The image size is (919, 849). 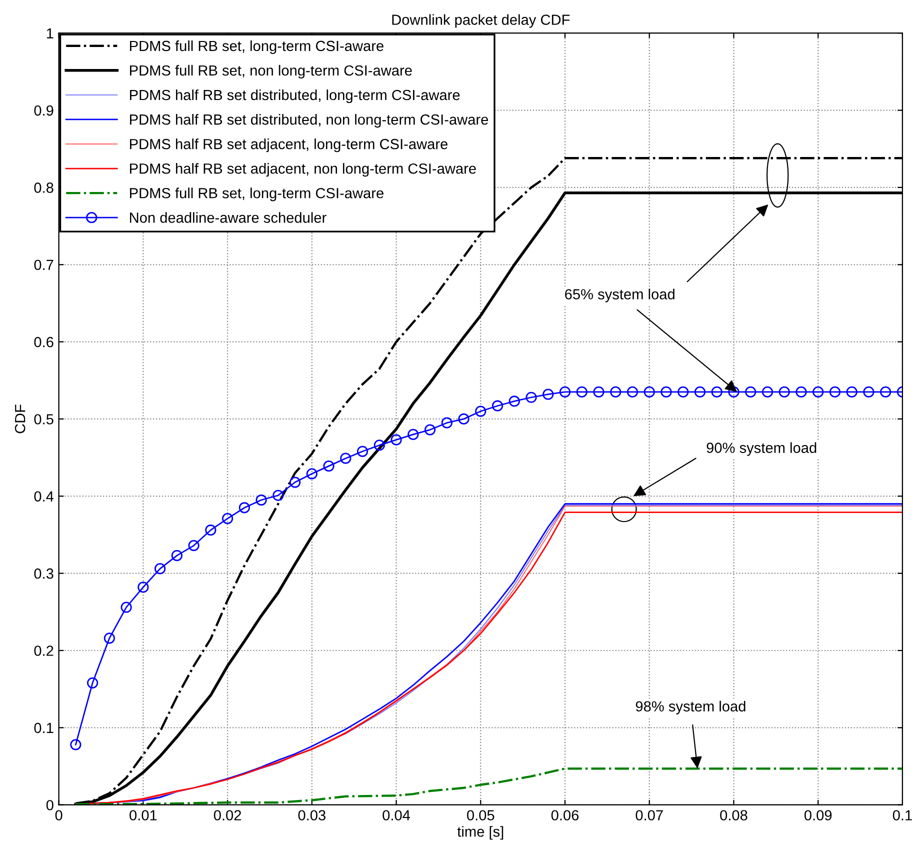 What do you see at coordinates (734, 815) in the screenshot?
I see `x-tick-label: 0.08` at bounding box center [734, 815].